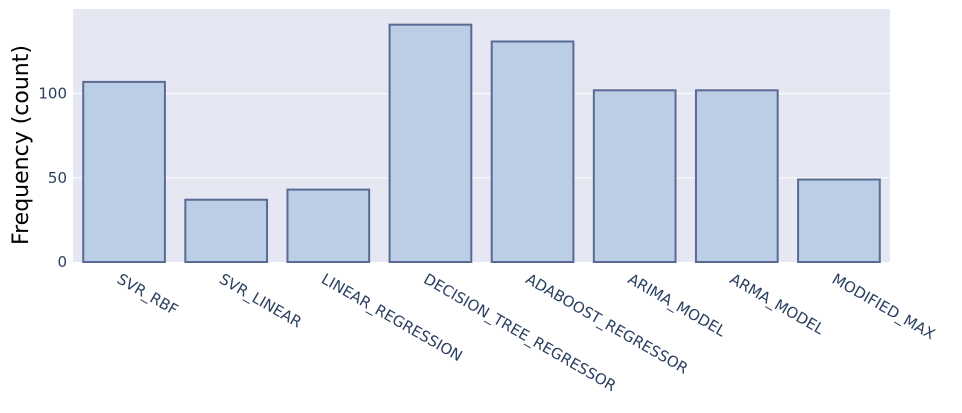  What do you see at coordinates (52, 94) in the screenshot?
I see `y-tick-label: 100` at bounding box center [52, 94].